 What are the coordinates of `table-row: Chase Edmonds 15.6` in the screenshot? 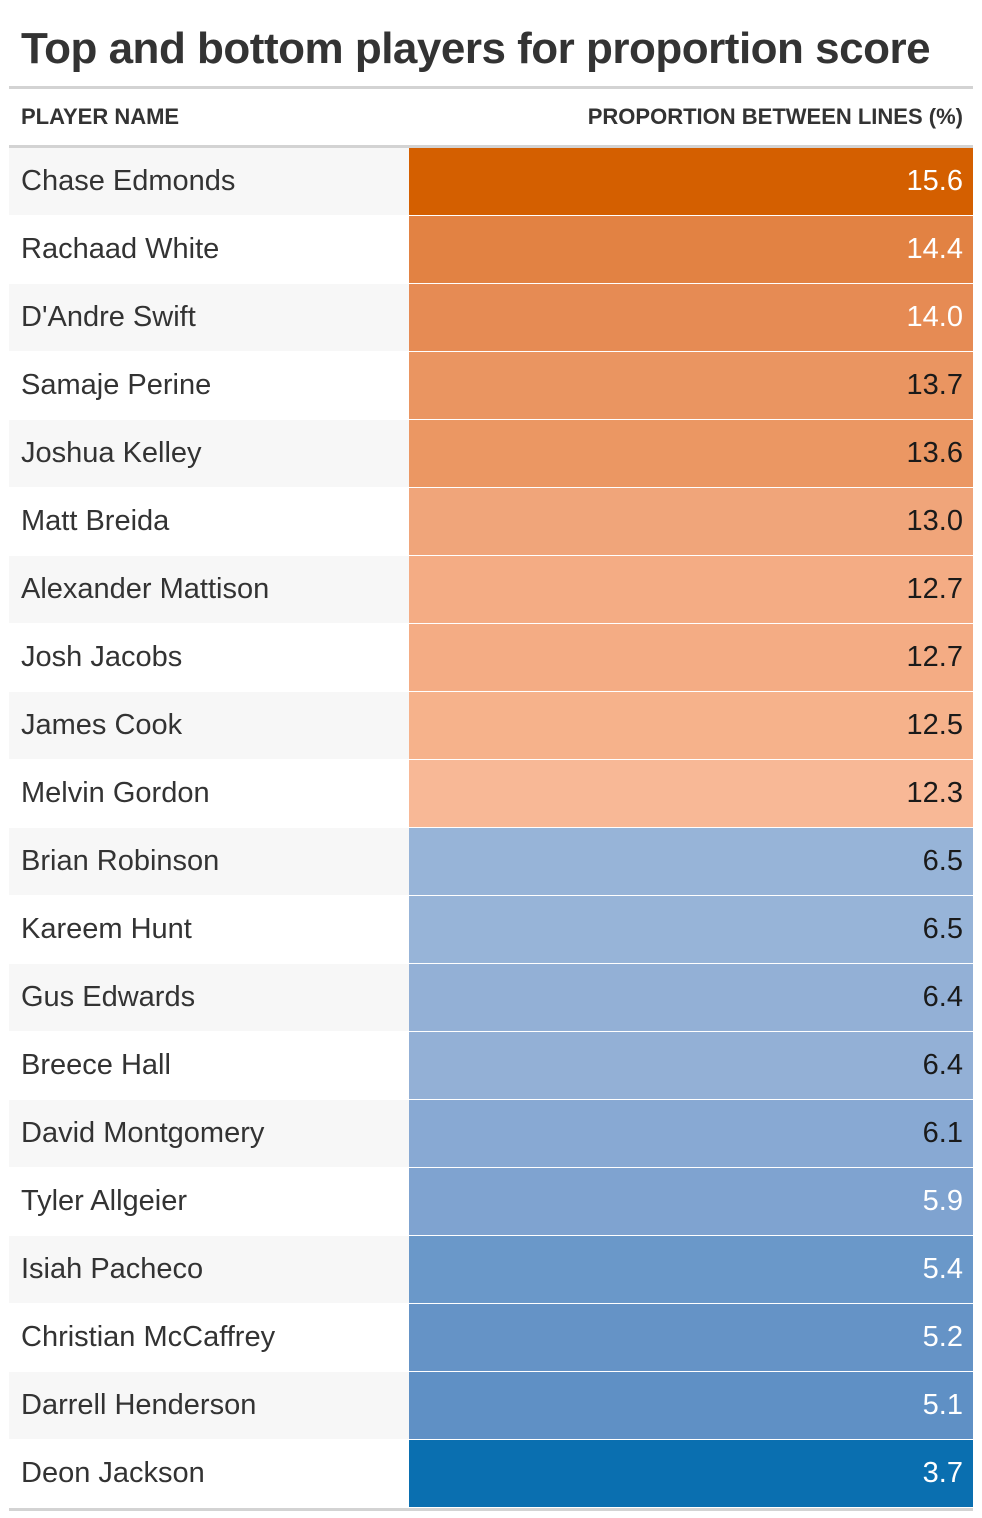 It's located at (491, 182).